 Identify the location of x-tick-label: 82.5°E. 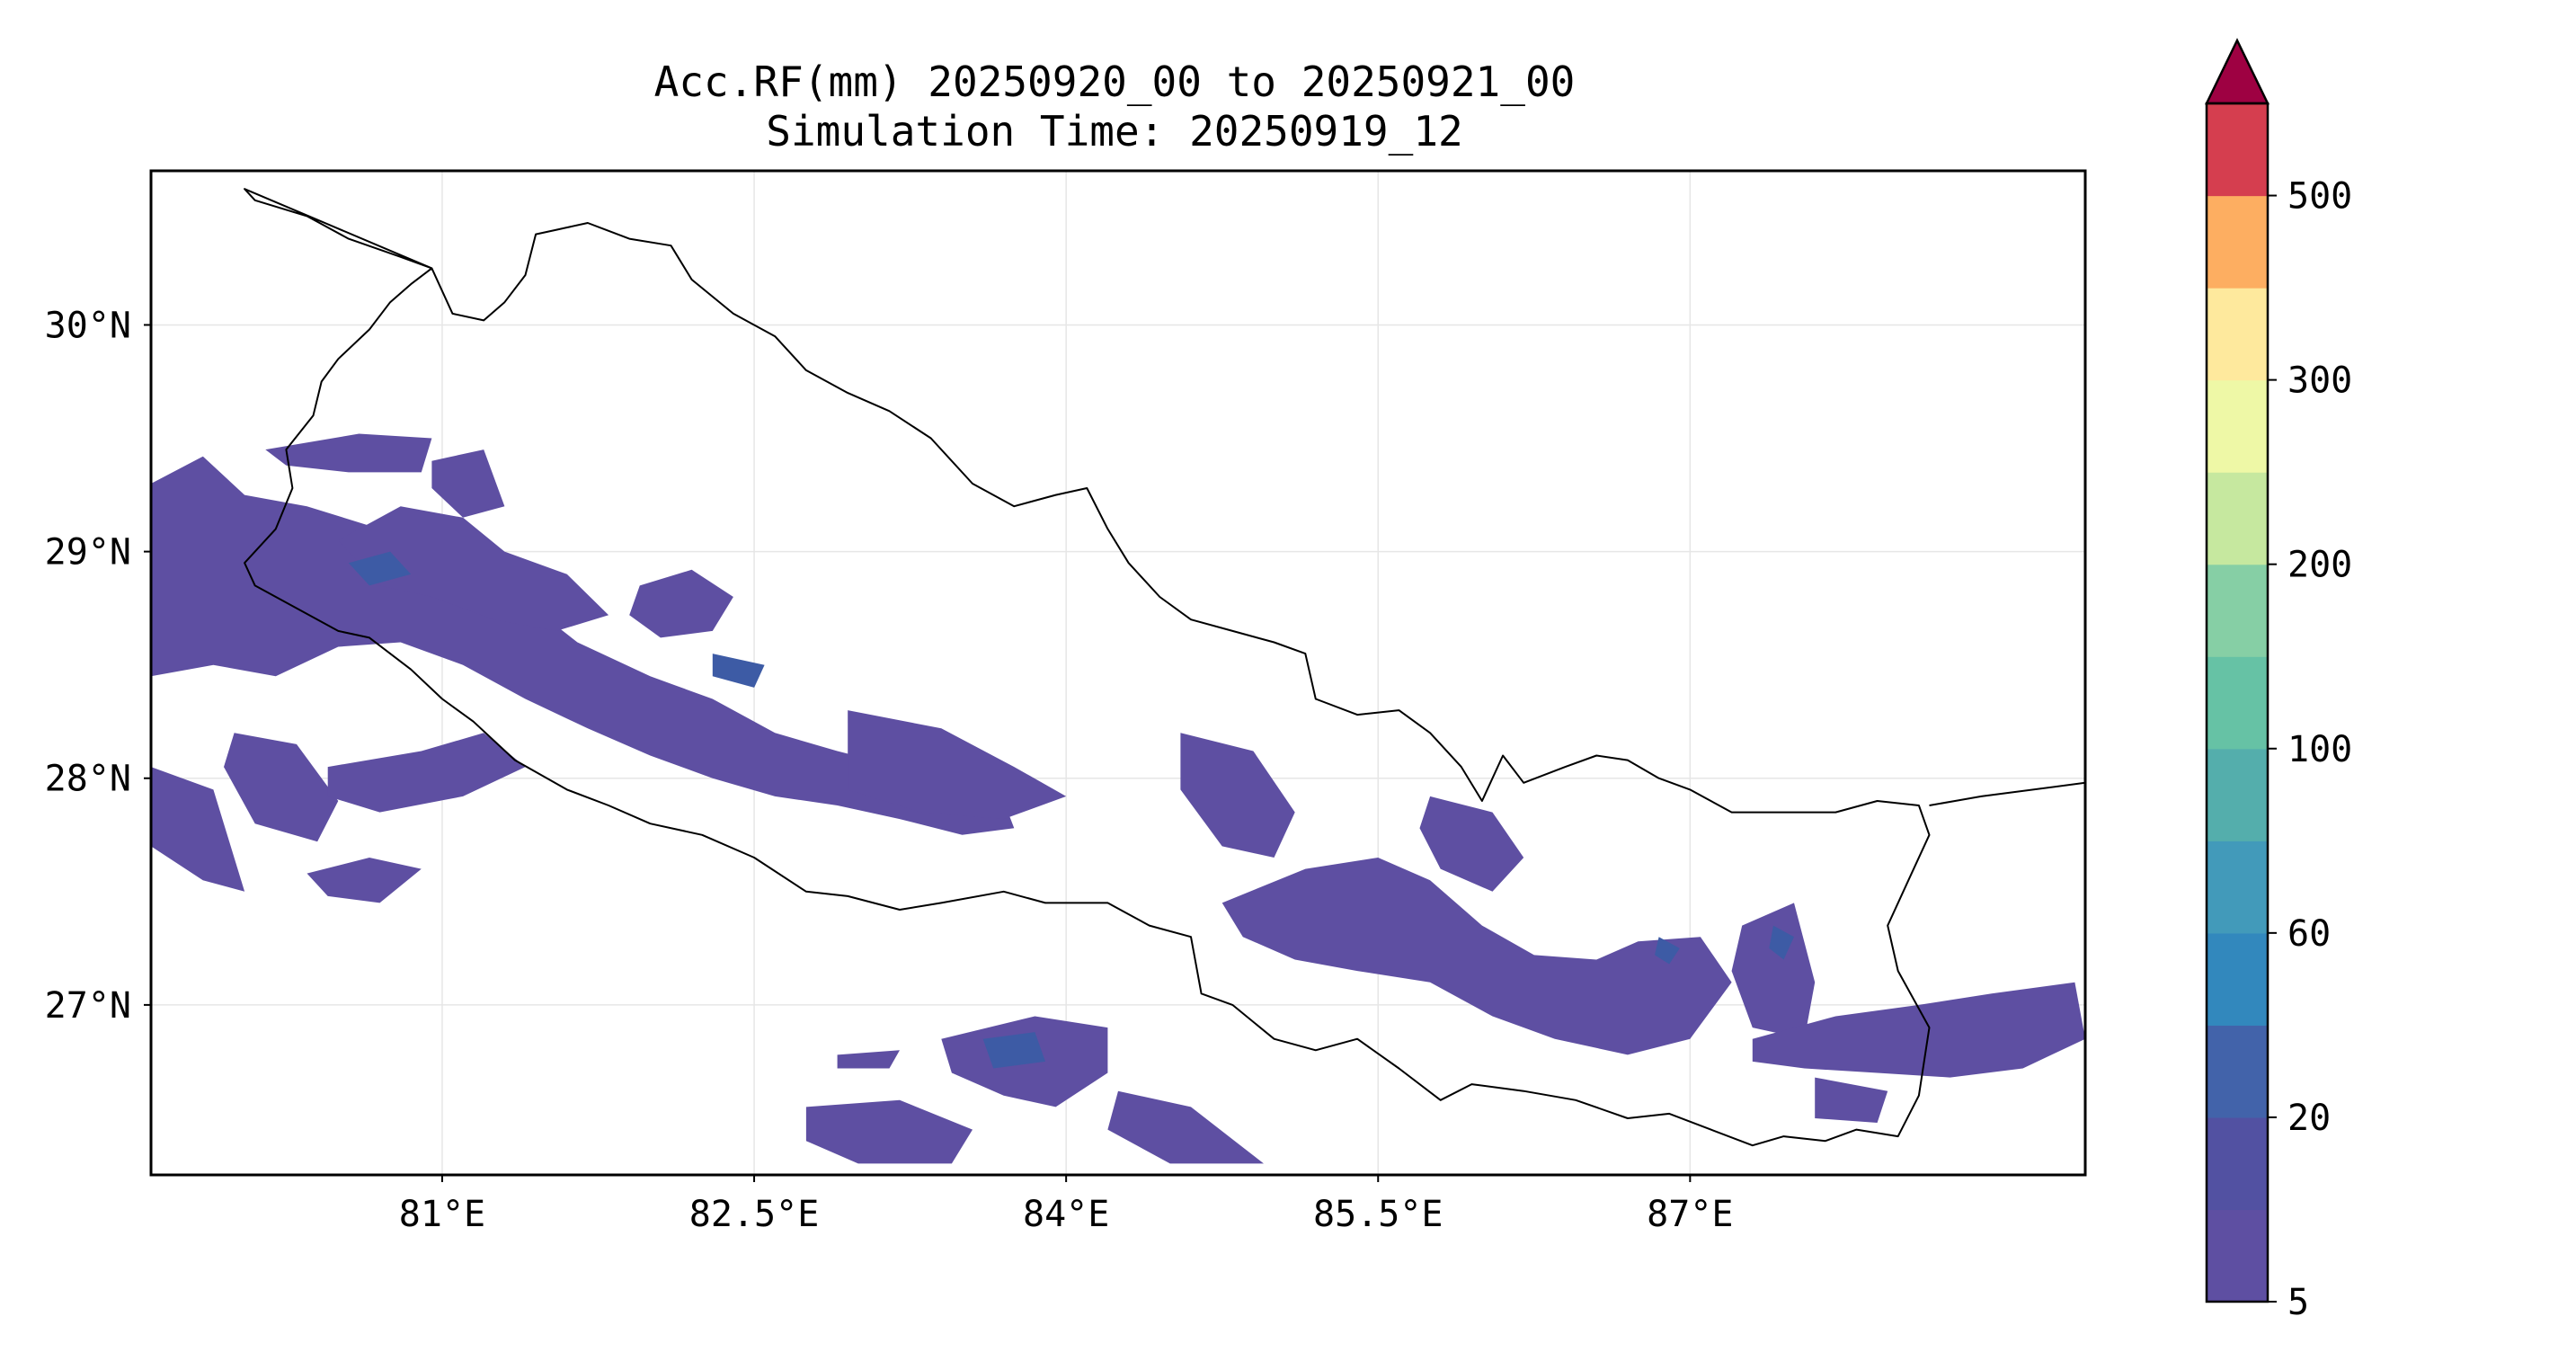
(754, 1214).